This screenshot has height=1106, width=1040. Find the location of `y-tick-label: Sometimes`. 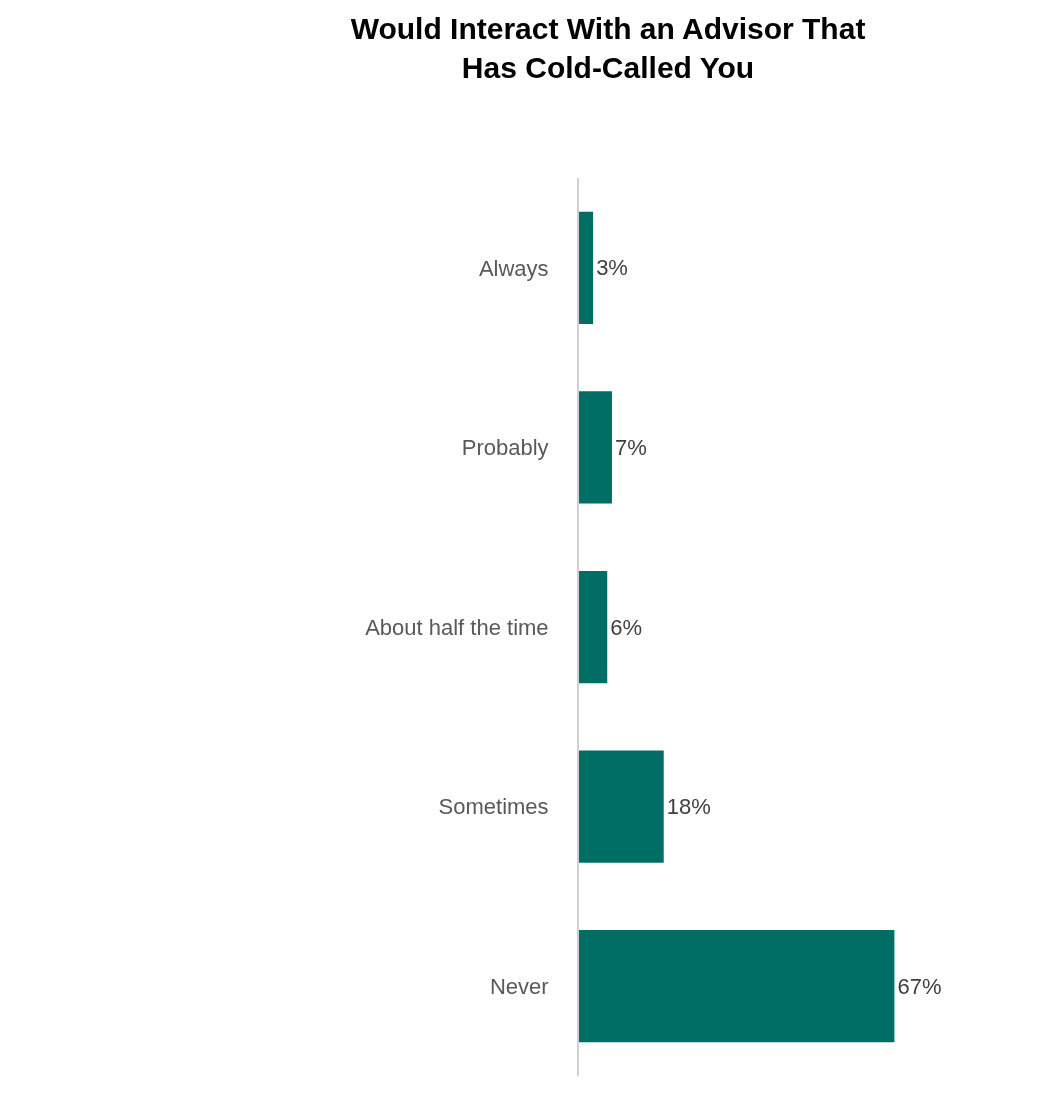

y-tick-label: Sometimes is located at coordinates (493, 807).